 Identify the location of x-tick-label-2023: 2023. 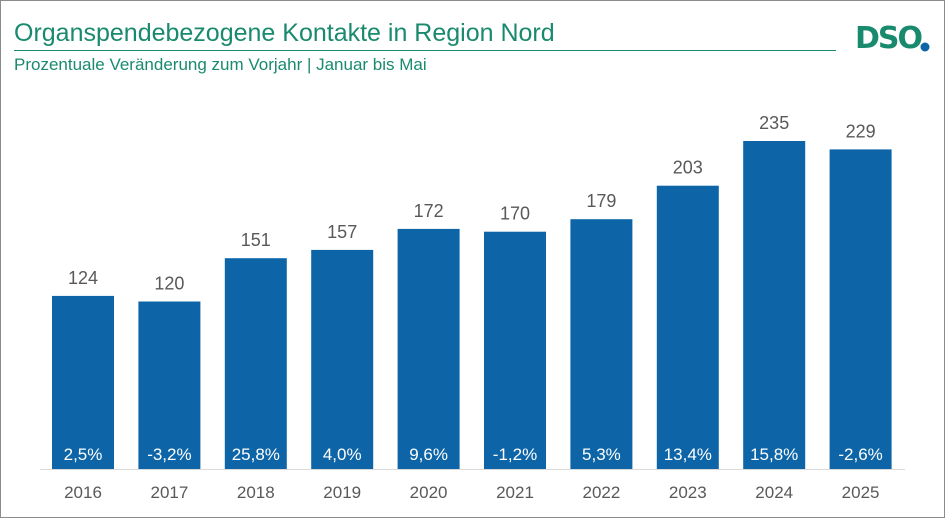
(688, 492).